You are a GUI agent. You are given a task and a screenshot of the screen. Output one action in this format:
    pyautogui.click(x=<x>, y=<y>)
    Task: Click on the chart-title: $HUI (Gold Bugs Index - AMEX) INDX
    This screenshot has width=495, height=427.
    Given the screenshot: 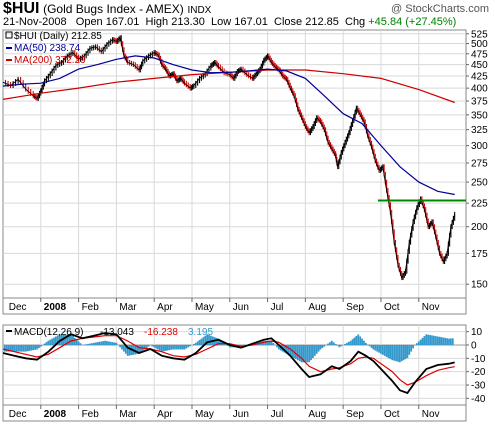 What is the action you would take?
    pyautogui.click(x=107, y=9)
    